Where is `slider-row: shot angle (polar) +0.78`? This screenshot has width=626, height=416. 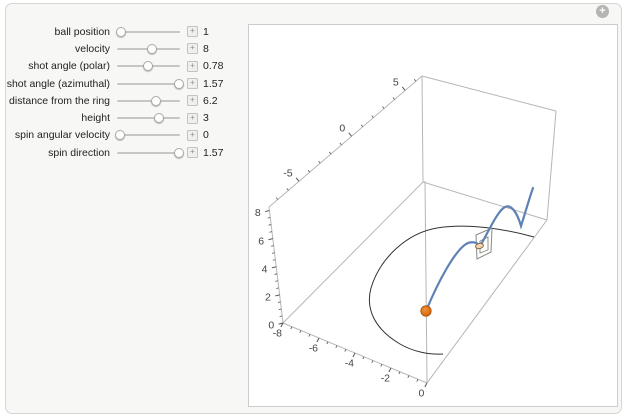
slider-row: shot angle (polar) +0.78 is located at coordinates (126, 66).